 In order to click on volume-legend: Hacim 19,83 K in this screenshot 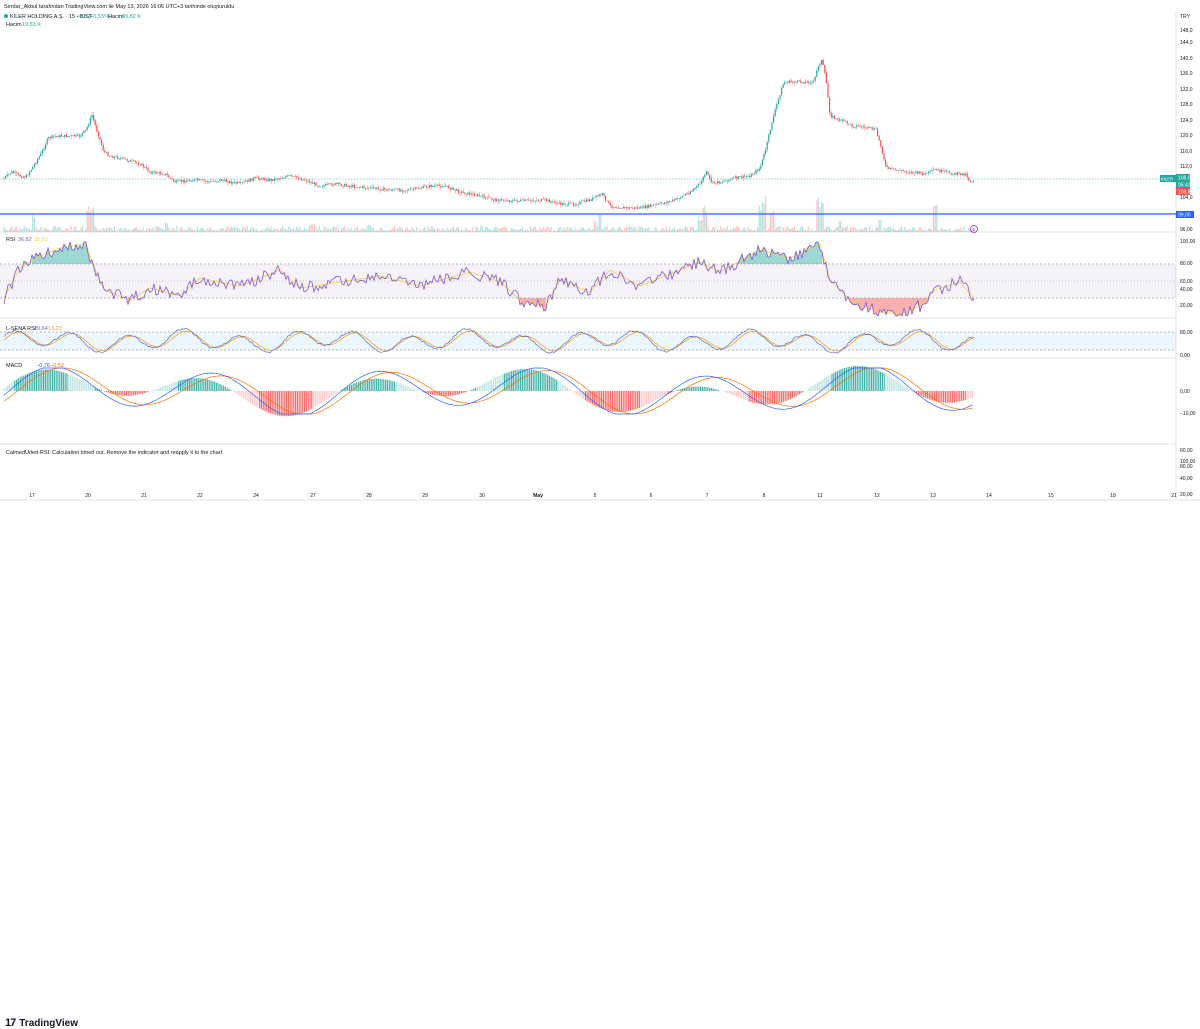, I will do `click(23, 25)`.